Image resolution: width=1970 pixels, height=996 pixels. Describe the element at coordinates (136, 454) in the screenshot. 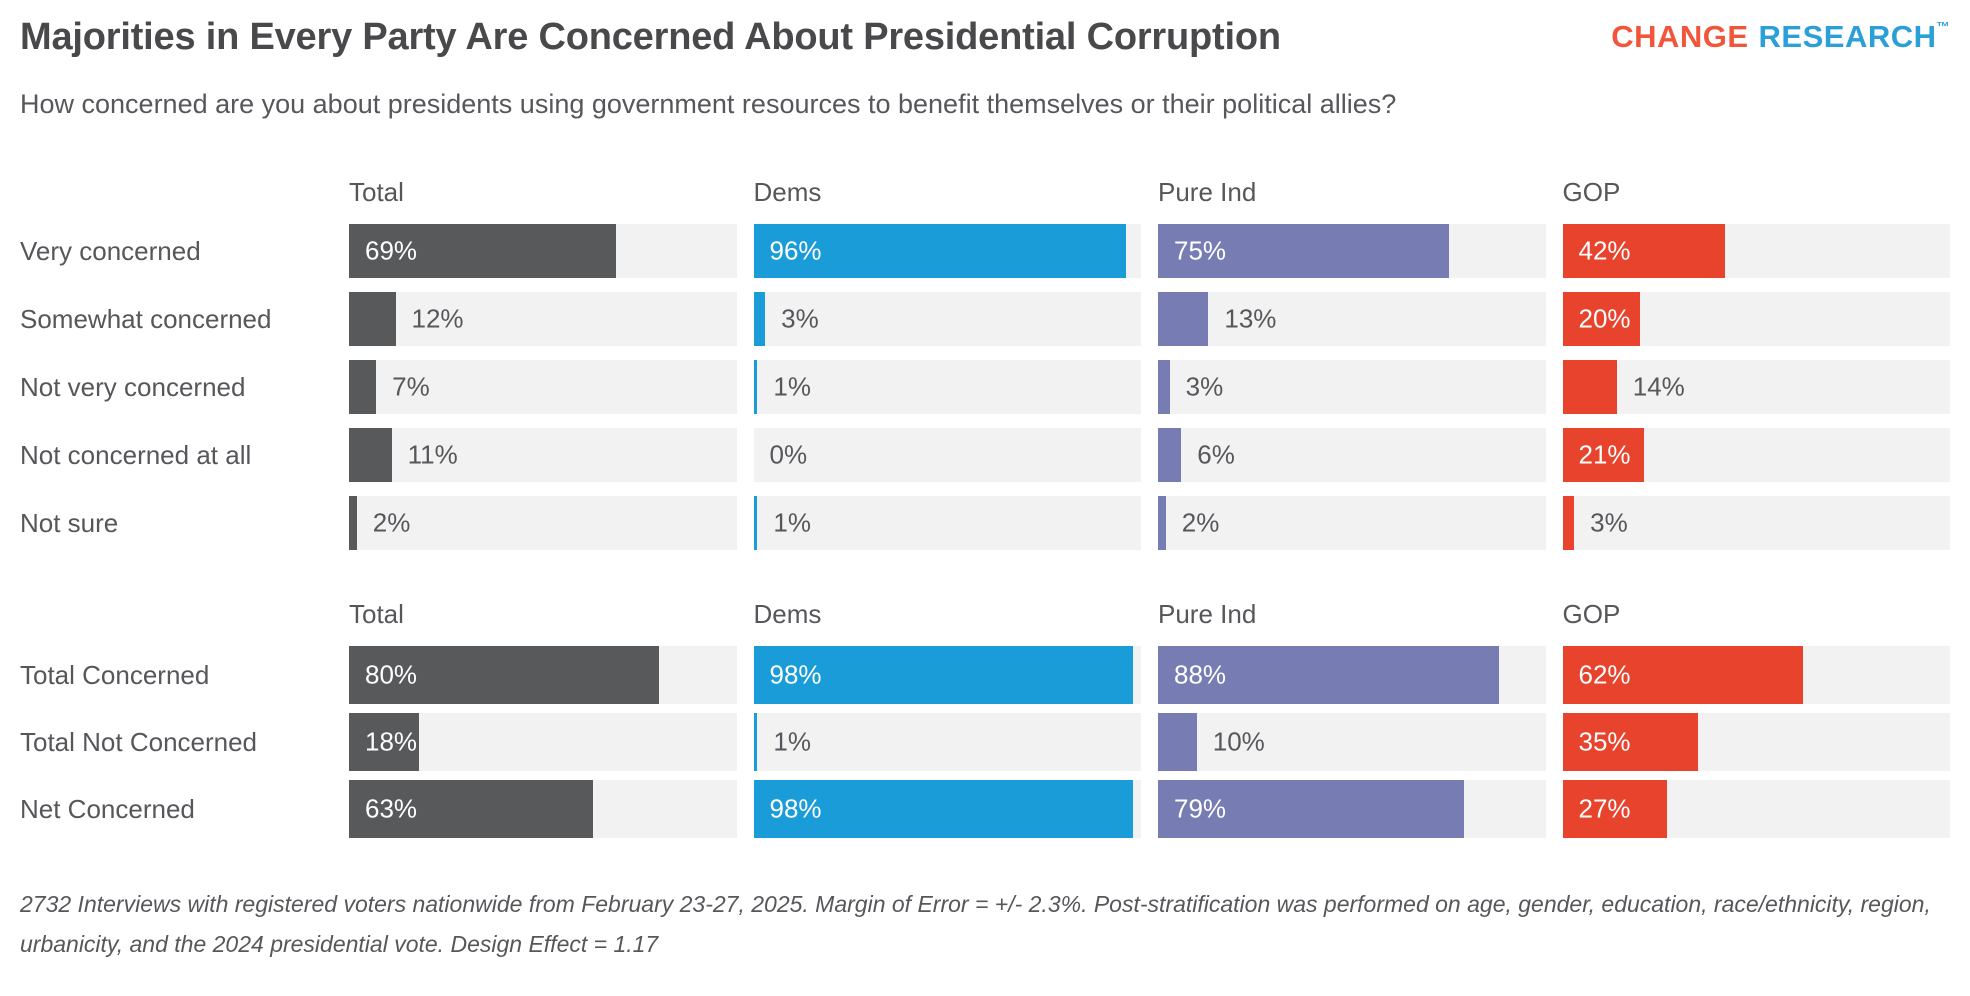

I see `row-label: Not concerned at all` at that location.